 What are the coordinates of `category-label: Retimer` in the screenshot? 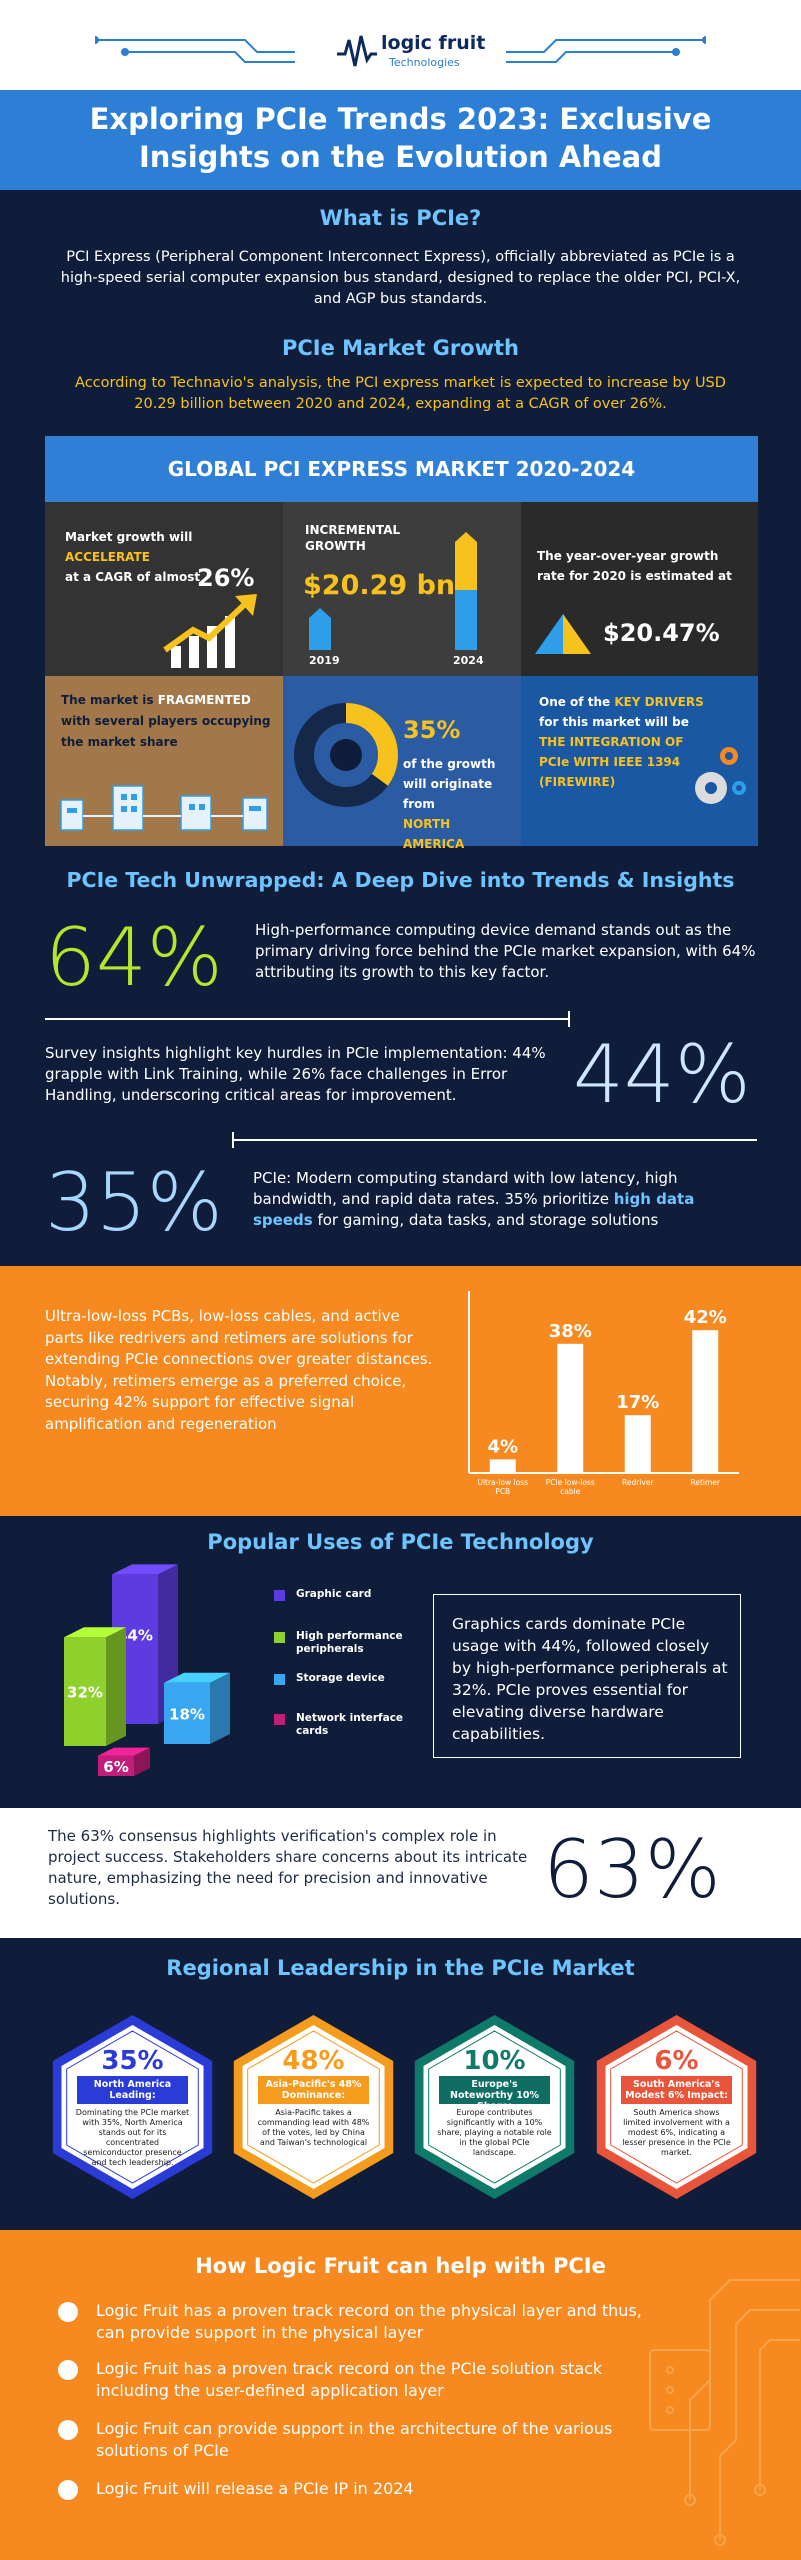 It's located at (705, 1482).